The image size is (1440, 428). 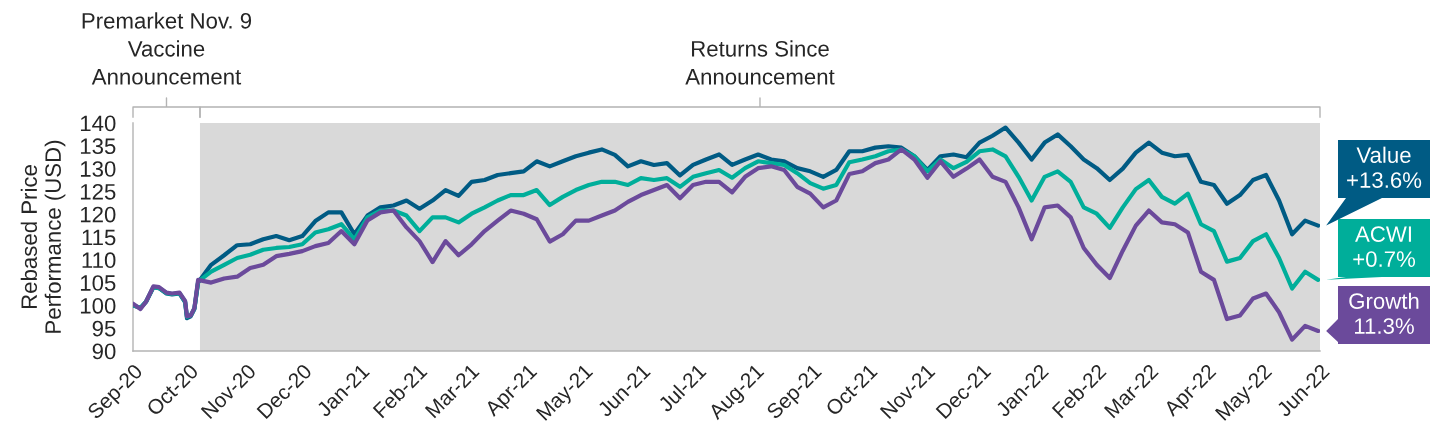 I want to click on text: ACWI, so click(x=1383, y=234).